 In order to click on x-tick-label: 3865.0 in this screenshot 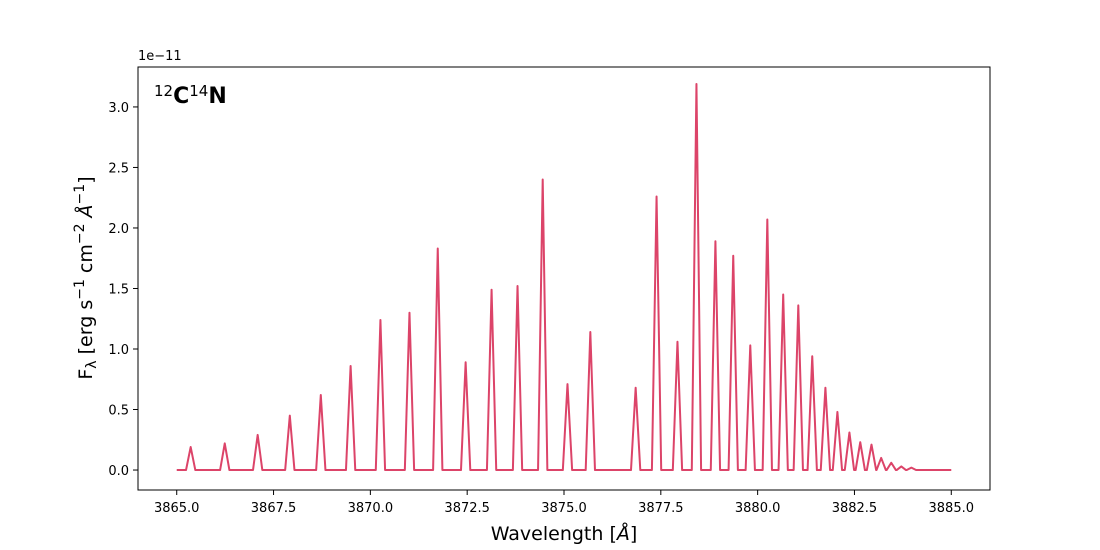, I will do `click(177, 508)`.